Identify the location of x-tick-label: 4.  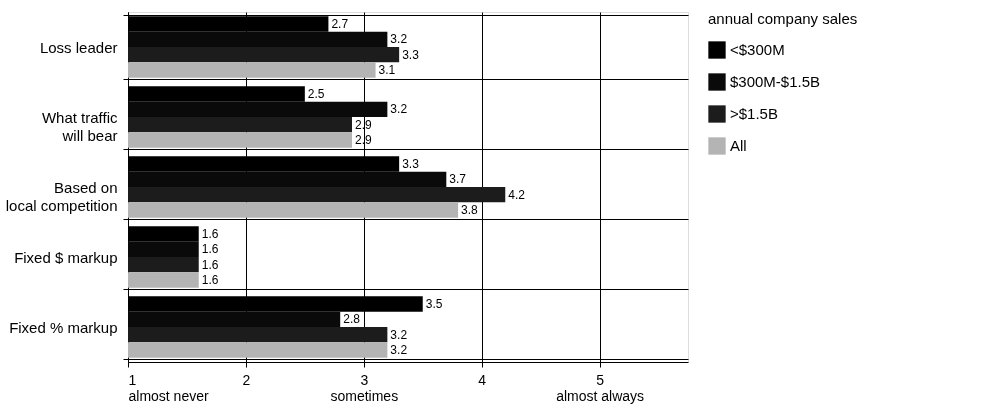
(482, 379).